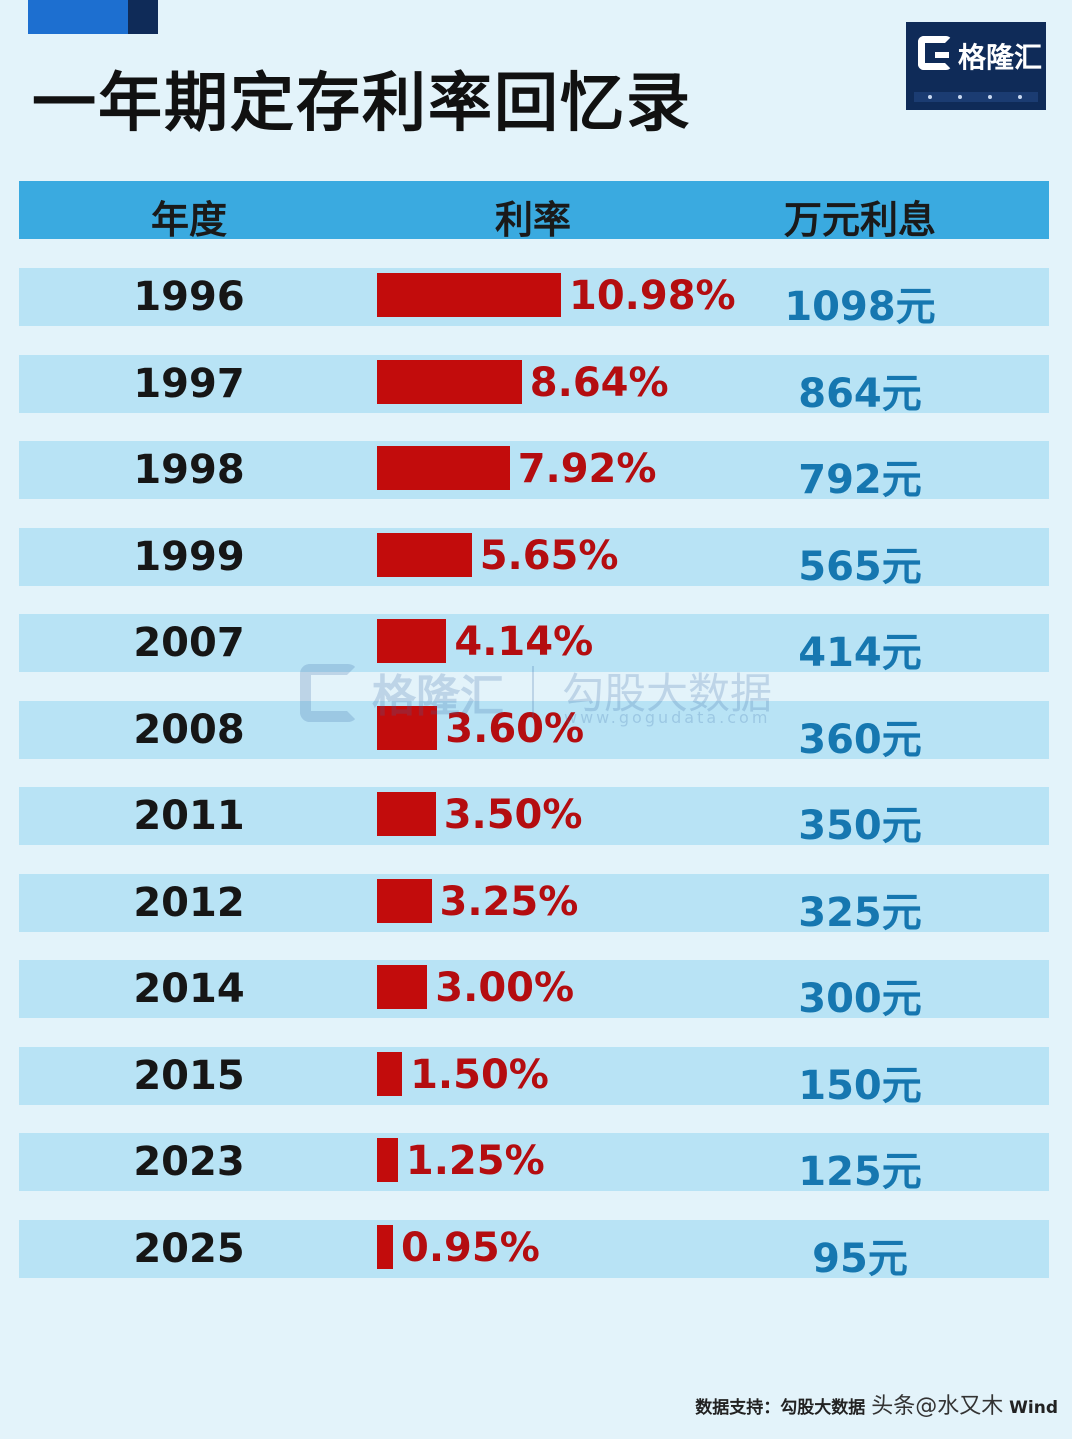  Describe the element at coordinates (189, 1076) in the screenshot. I see `year-label: 2015` at that location.